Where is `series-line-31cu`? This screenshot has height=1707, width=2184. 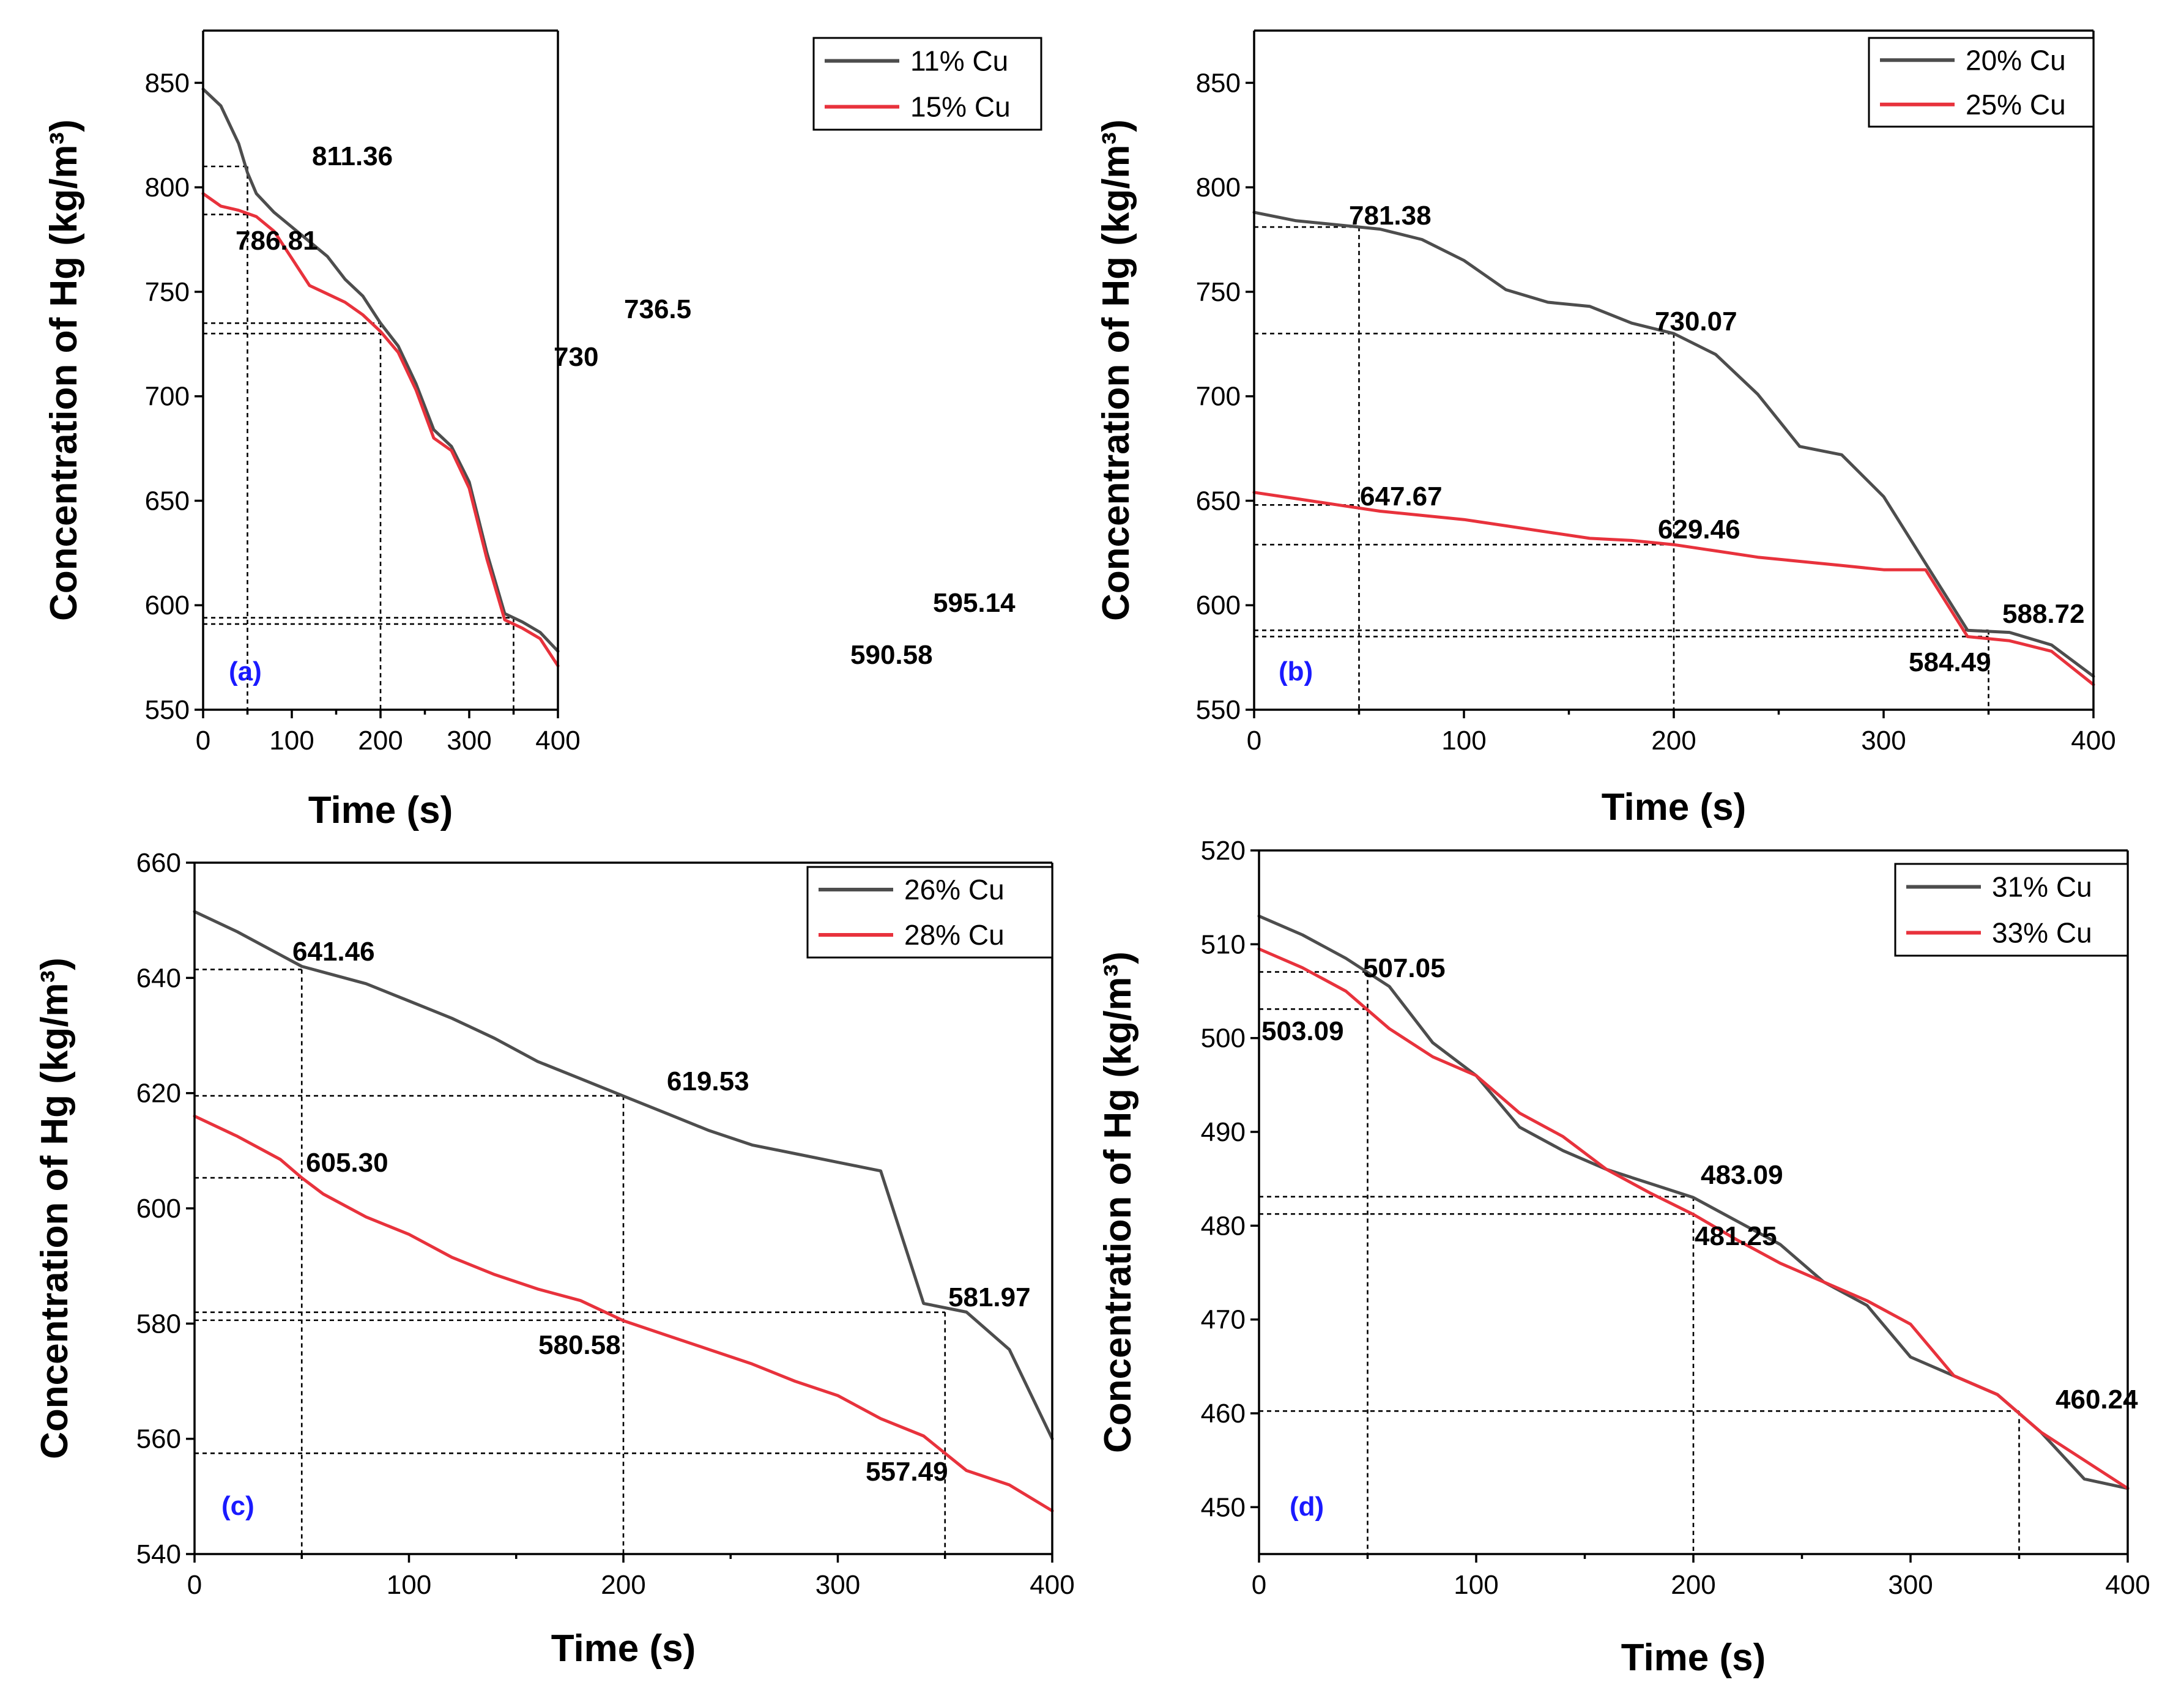
series-line-31cu is located at coordinates (1693, 1202).